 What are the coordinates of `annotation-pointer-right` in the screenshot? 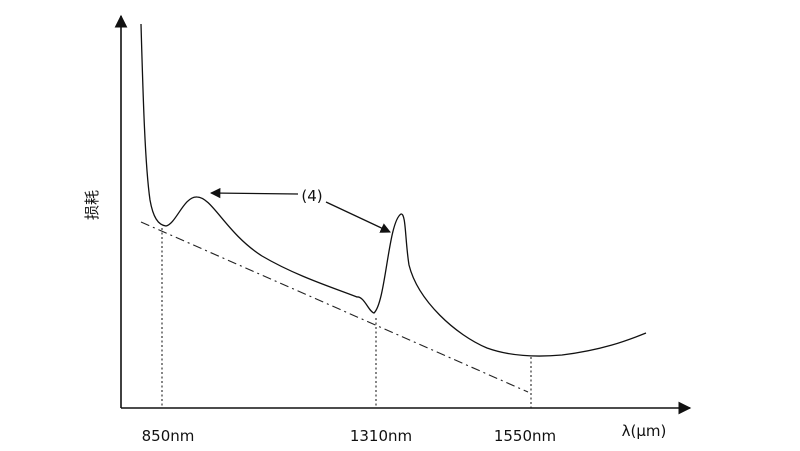 It's located at (358, 217).